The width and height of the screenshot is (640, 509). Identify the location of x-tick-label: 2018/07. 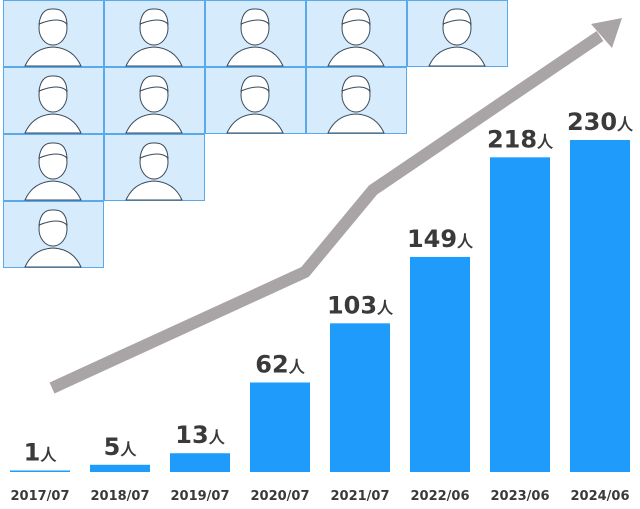
(119, 496).